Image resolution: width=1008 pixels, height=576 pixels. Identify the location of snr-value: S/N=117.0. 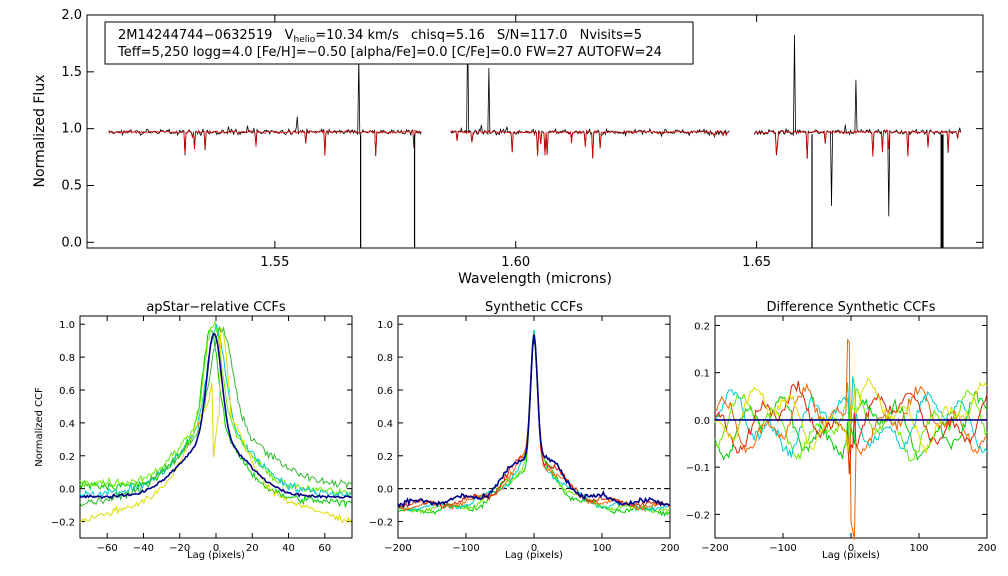
(532, 35).